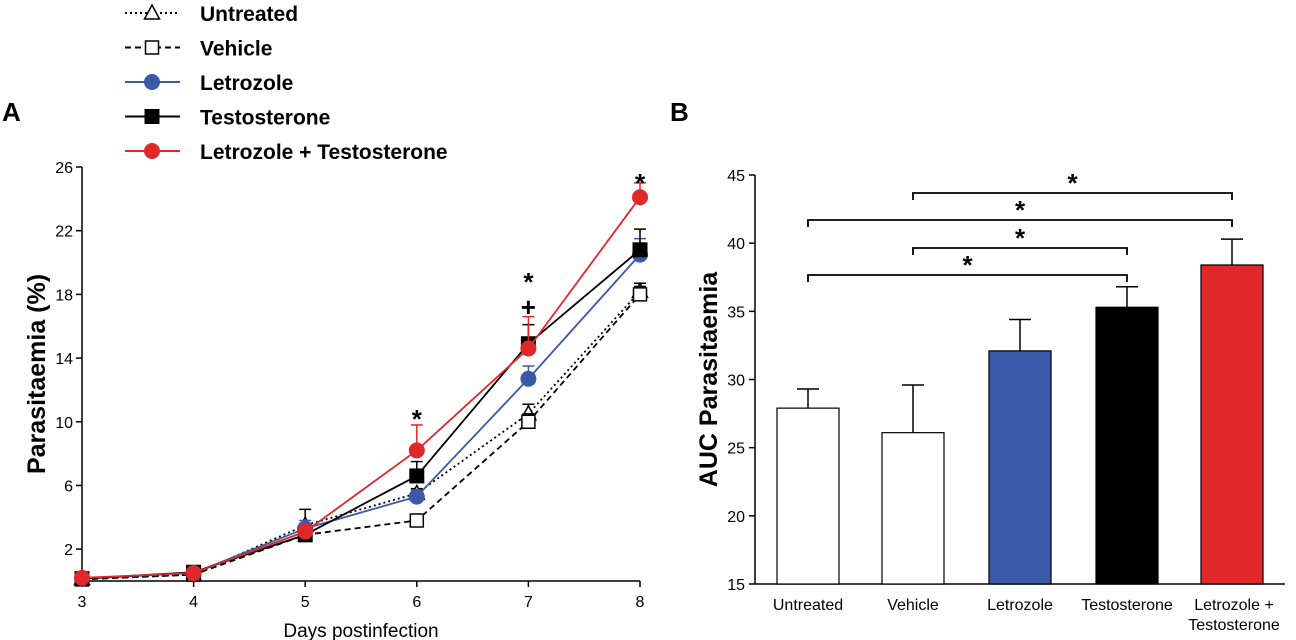 The width and height of the screenshot is (1296, 640). I want to click on legend-item-testosterone: Testosterone, so click(227, 118).